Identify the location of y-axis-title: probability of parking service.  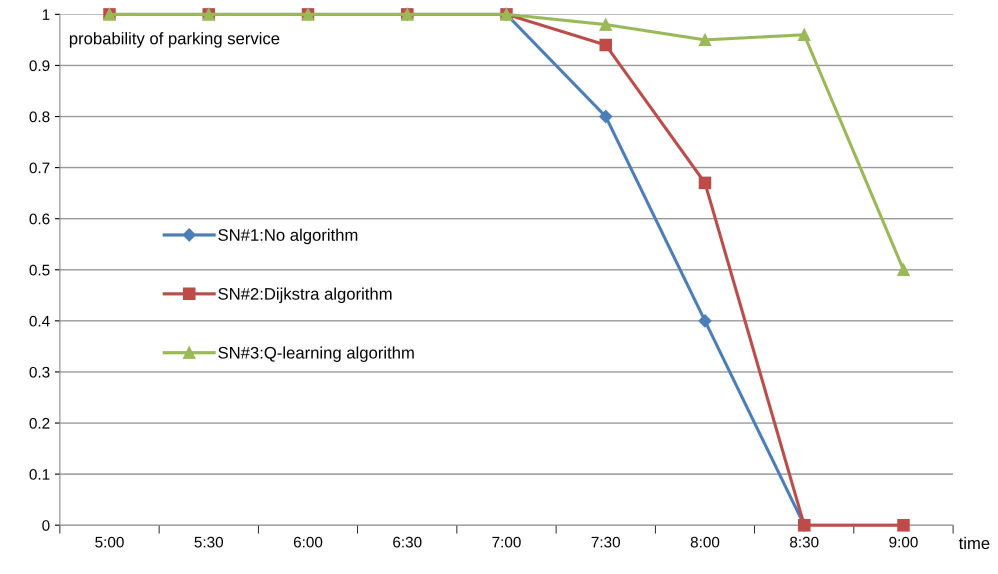
(175, 40).